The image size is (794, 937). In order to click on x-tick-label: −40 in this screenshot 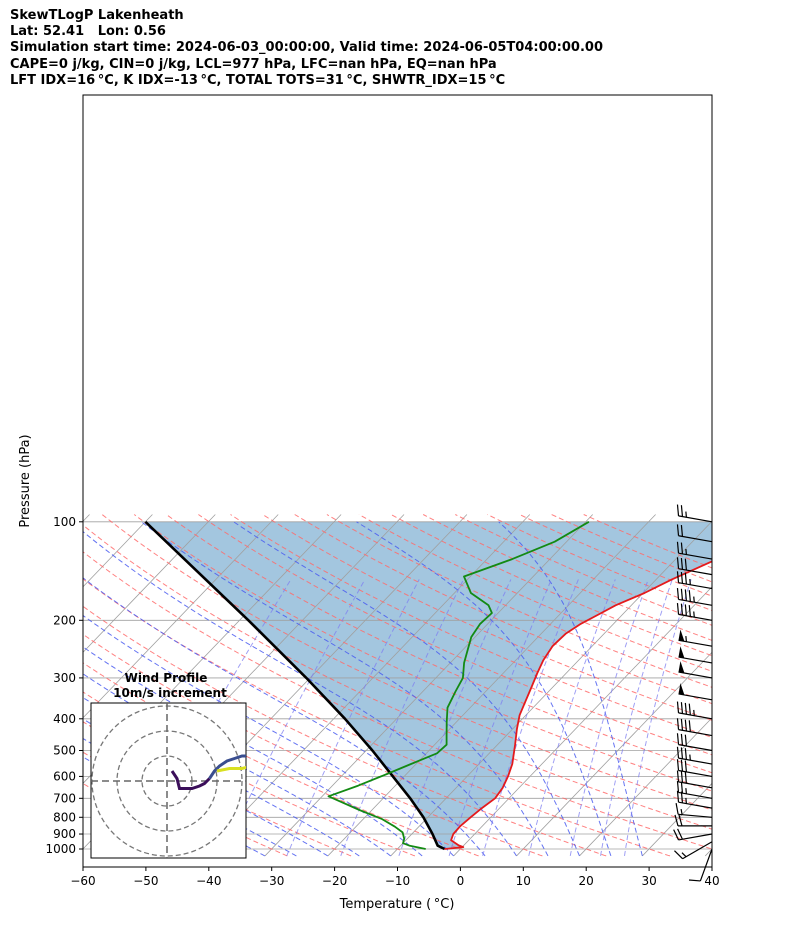, I will do `click(208, 881)`.